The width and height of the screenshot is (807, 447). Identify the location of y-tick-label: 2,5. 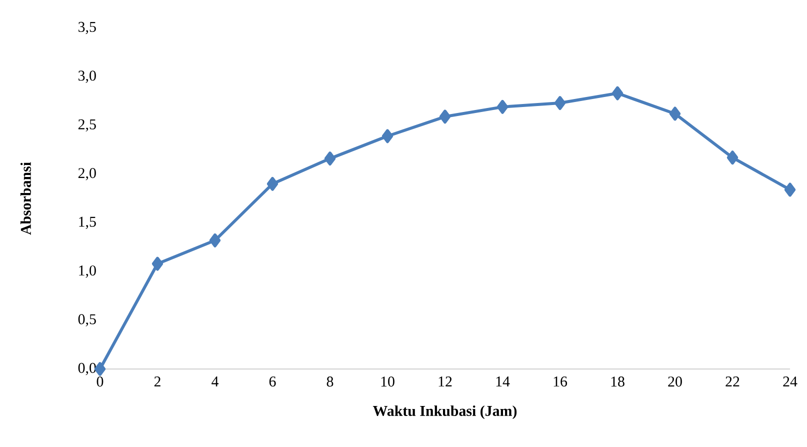
(87, 125).